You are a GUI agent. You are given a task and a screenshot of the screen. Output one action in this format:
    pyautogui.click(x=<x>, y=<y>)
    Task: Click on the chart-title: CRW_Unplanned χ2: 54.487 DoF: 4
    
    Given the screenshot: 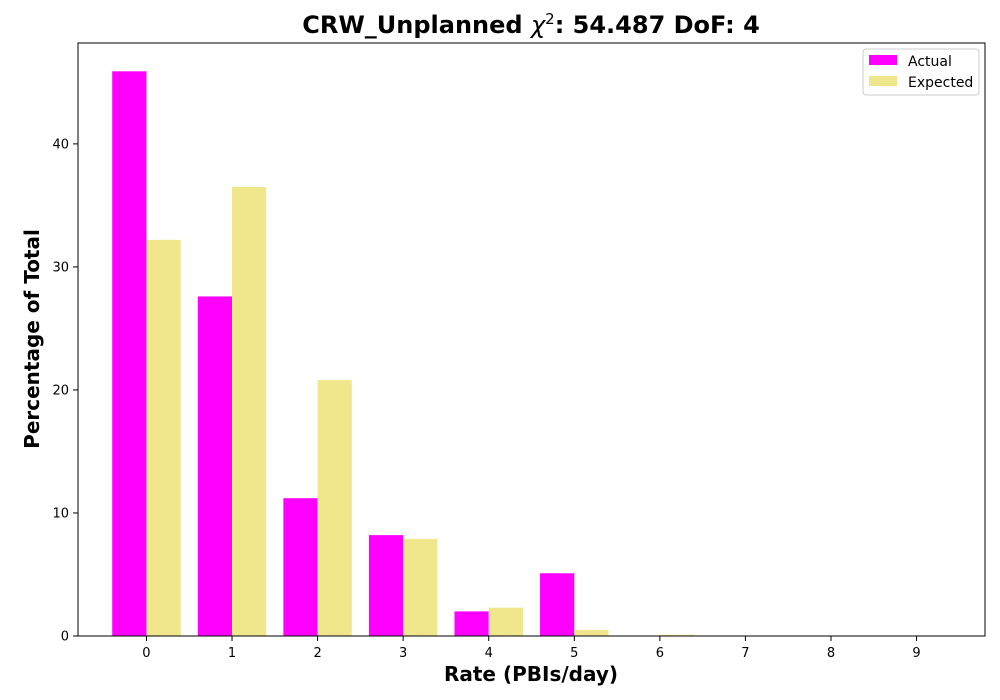 What is the action you would take?
    pyautogui.click(x=531, y=24)
    